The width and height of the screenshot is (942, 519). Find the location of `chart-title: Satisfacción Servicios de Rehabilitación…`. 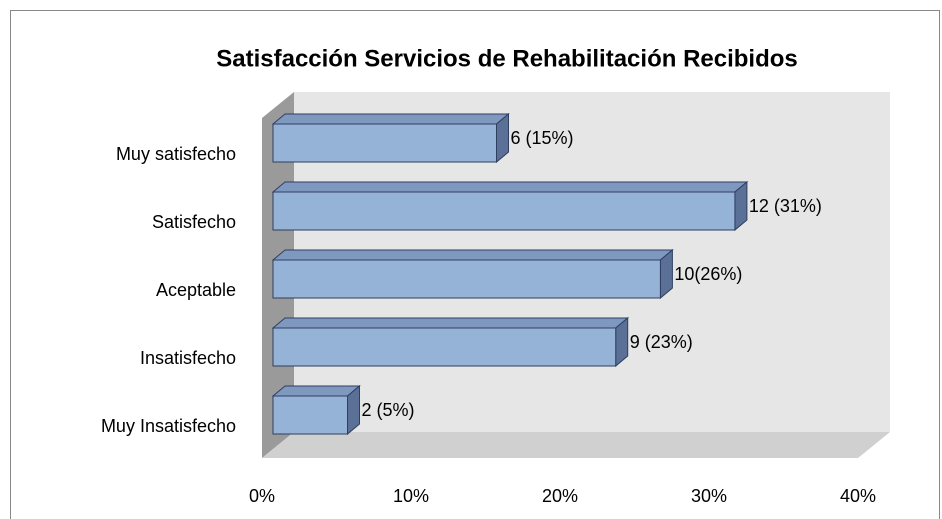

chart-title: Satisfacción Servicios de Rehabilitación… is located at coordinates (507, 58).